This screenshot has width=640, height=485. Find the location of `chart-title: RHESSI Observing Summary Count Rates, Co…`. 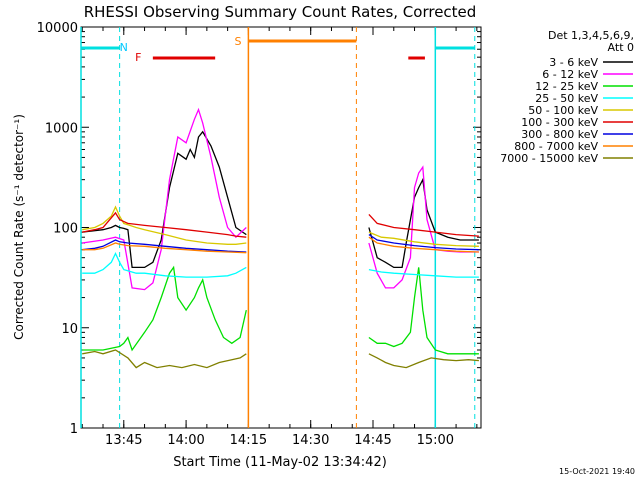

chart-title: RHESSI Observing Summary Count Rates, Co… is located at coordinates (280, 12).